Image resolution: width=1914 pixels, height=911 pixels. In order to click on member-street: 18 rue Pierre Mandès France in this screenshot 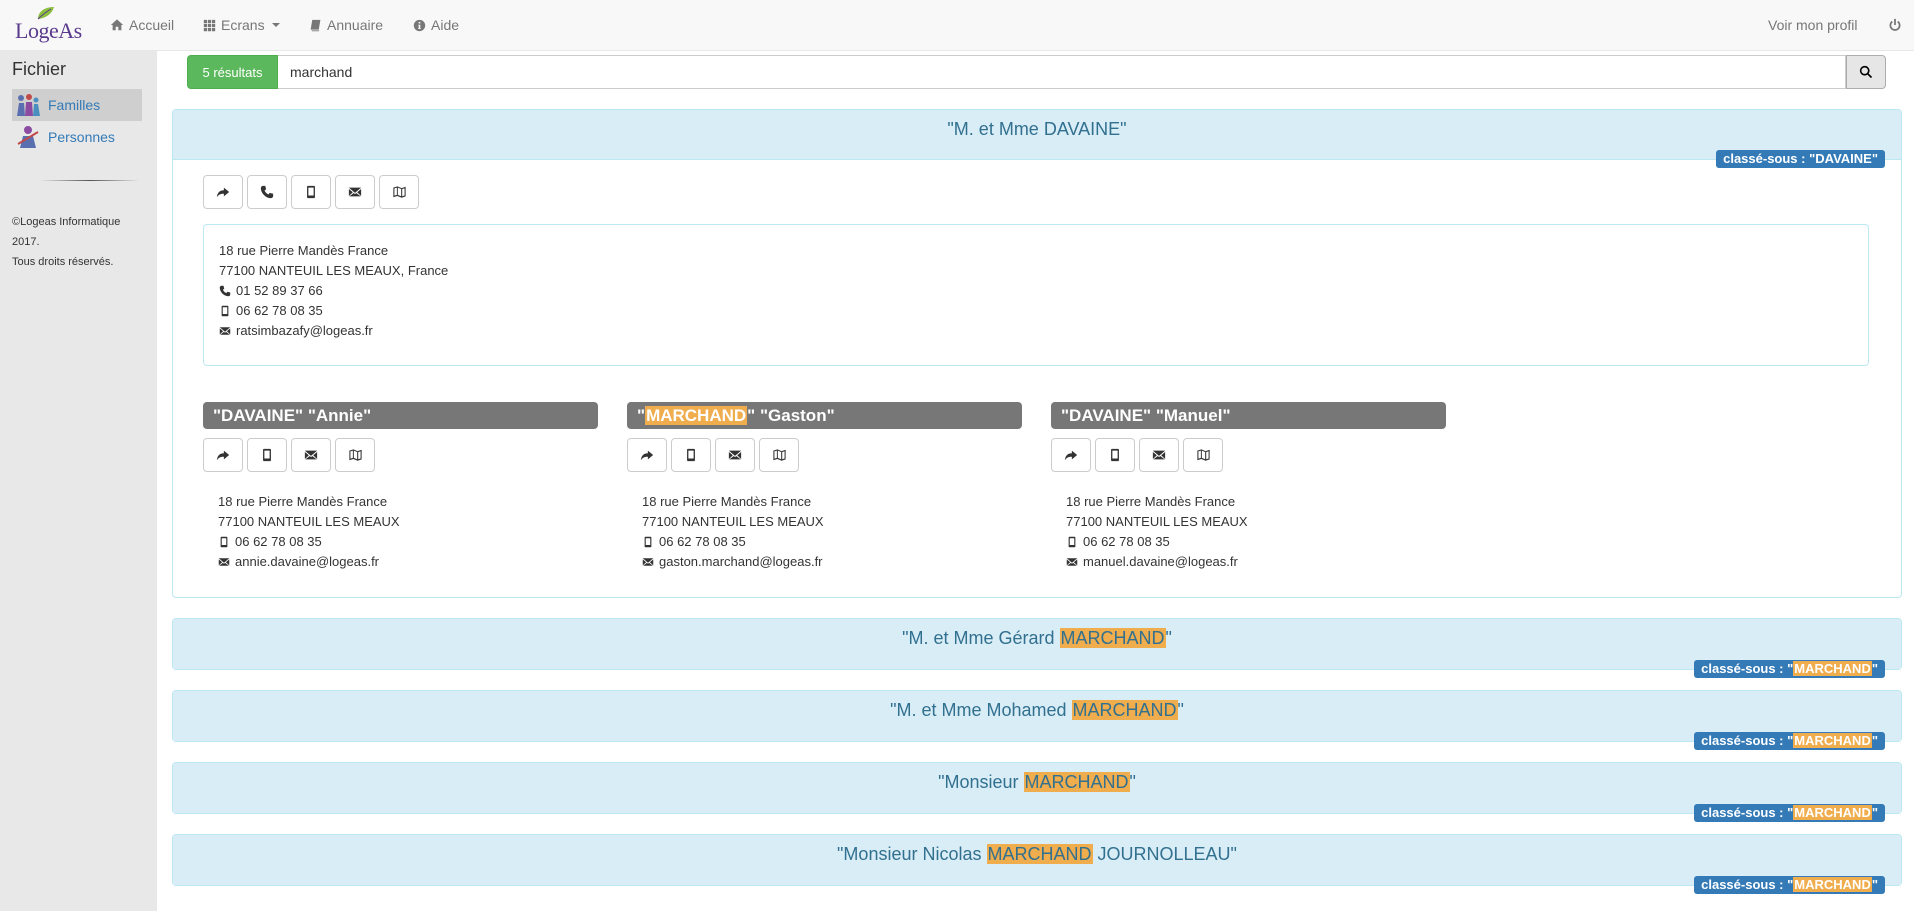, I will do `click(727, 501)`.